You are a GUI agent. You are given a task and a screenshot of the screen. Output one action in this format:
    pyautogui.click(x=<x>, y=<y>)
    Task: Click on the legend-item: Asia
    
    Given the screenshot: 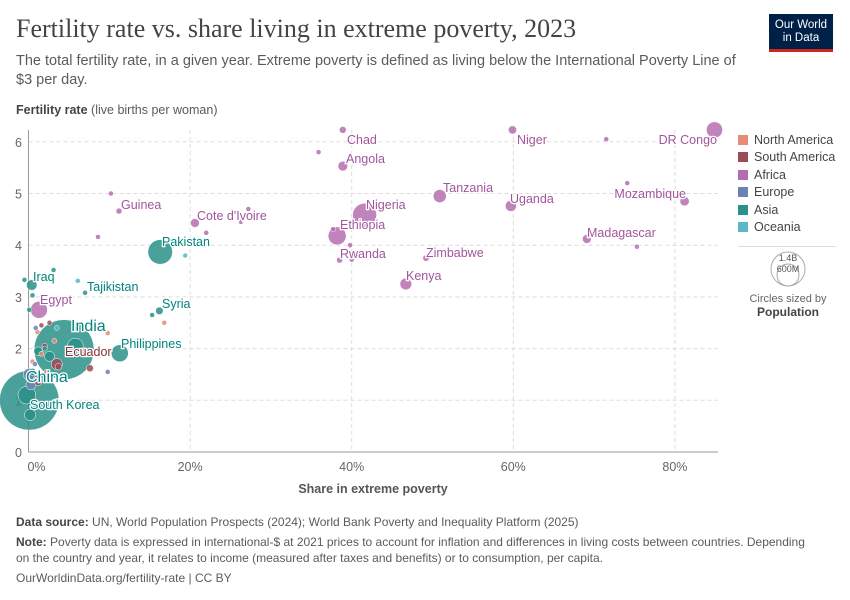 What is the action you would take?
    pyautogui.click(x=787, y=210)
    